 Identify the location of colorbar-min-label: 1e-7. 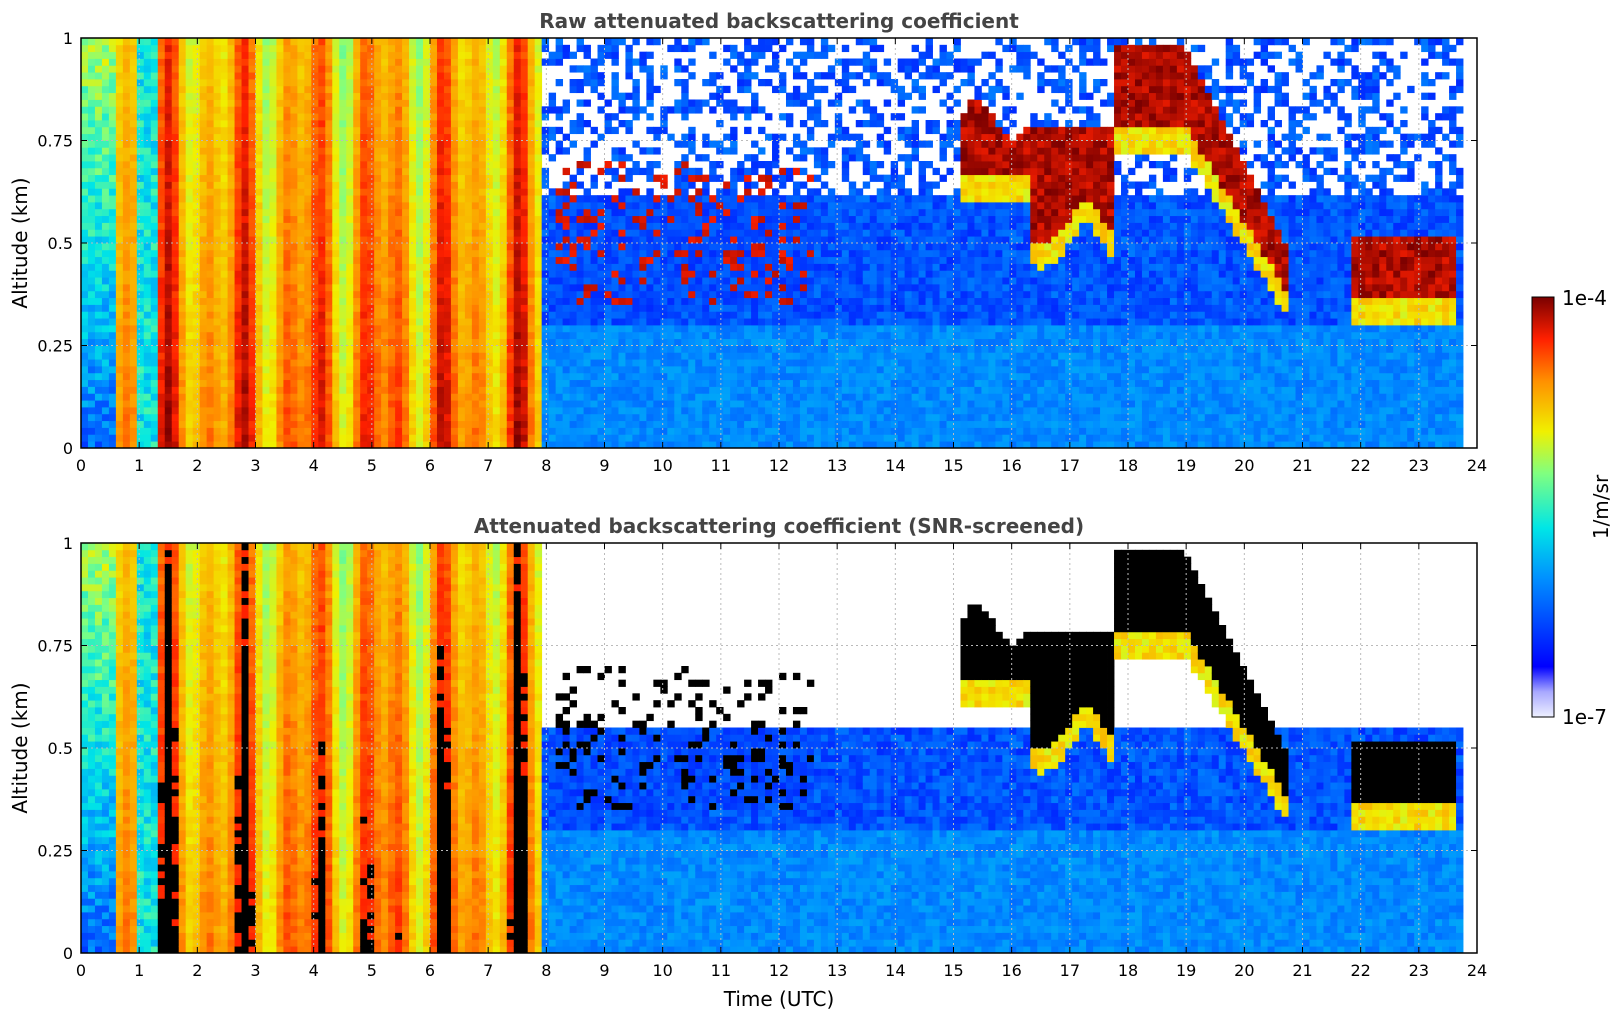
(1584, 717).